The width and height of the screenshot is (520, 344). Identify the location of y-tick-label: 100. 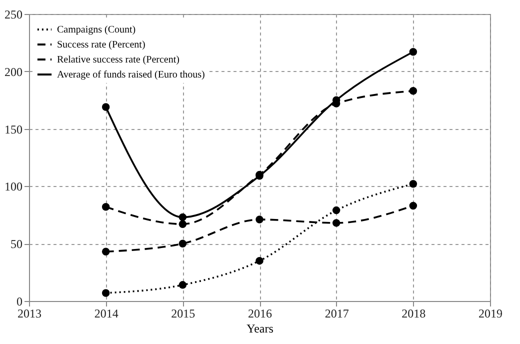
(13, 187).